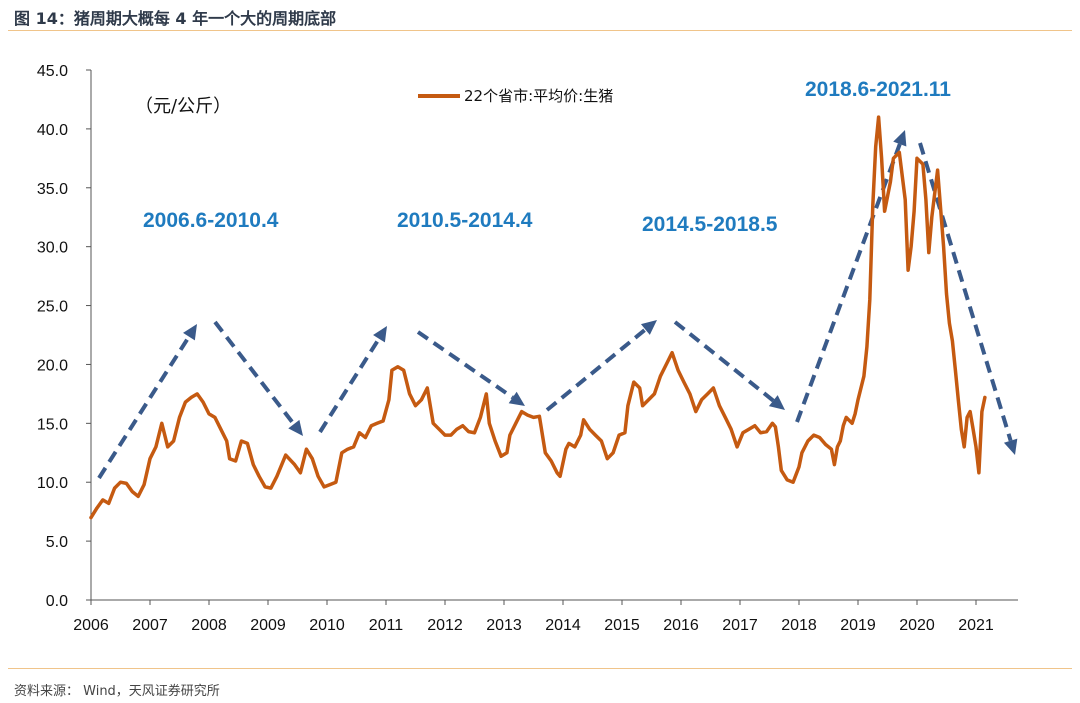 This screenshot has width=1080, height=703. Describe the element at coordinates (183, 106) in the screenshot. I see `unit-label: （元/公斤）` at that location.